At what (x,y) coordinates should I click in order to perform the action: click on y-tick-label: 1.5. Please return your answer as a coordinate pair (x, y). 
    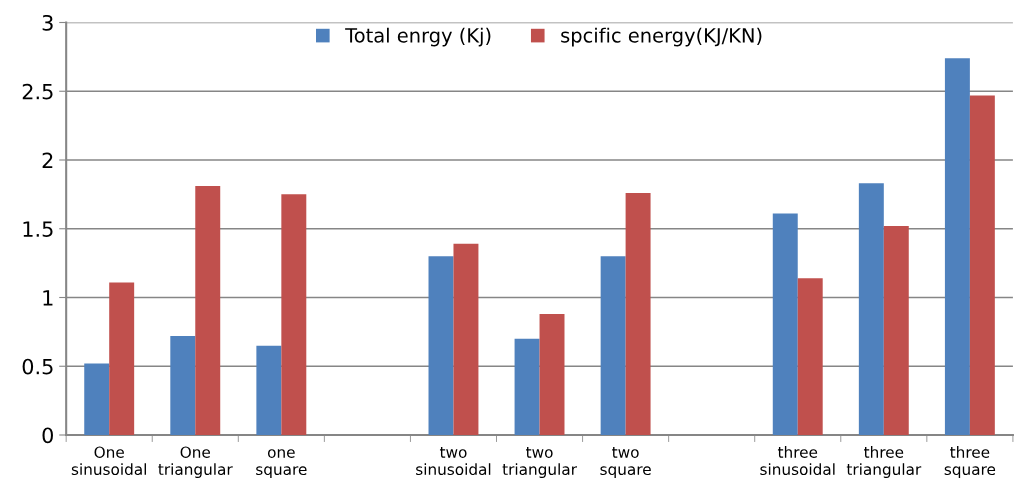
    Looking at the image, I should click on (38, 229).